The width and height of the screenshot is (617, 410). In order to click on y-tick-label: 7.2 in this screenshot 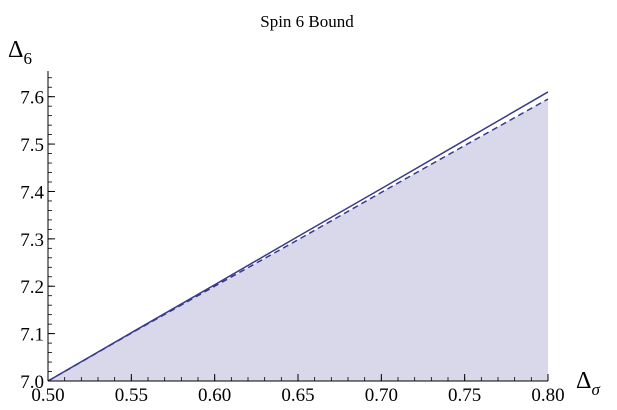, I will do `click(32, 287)`.